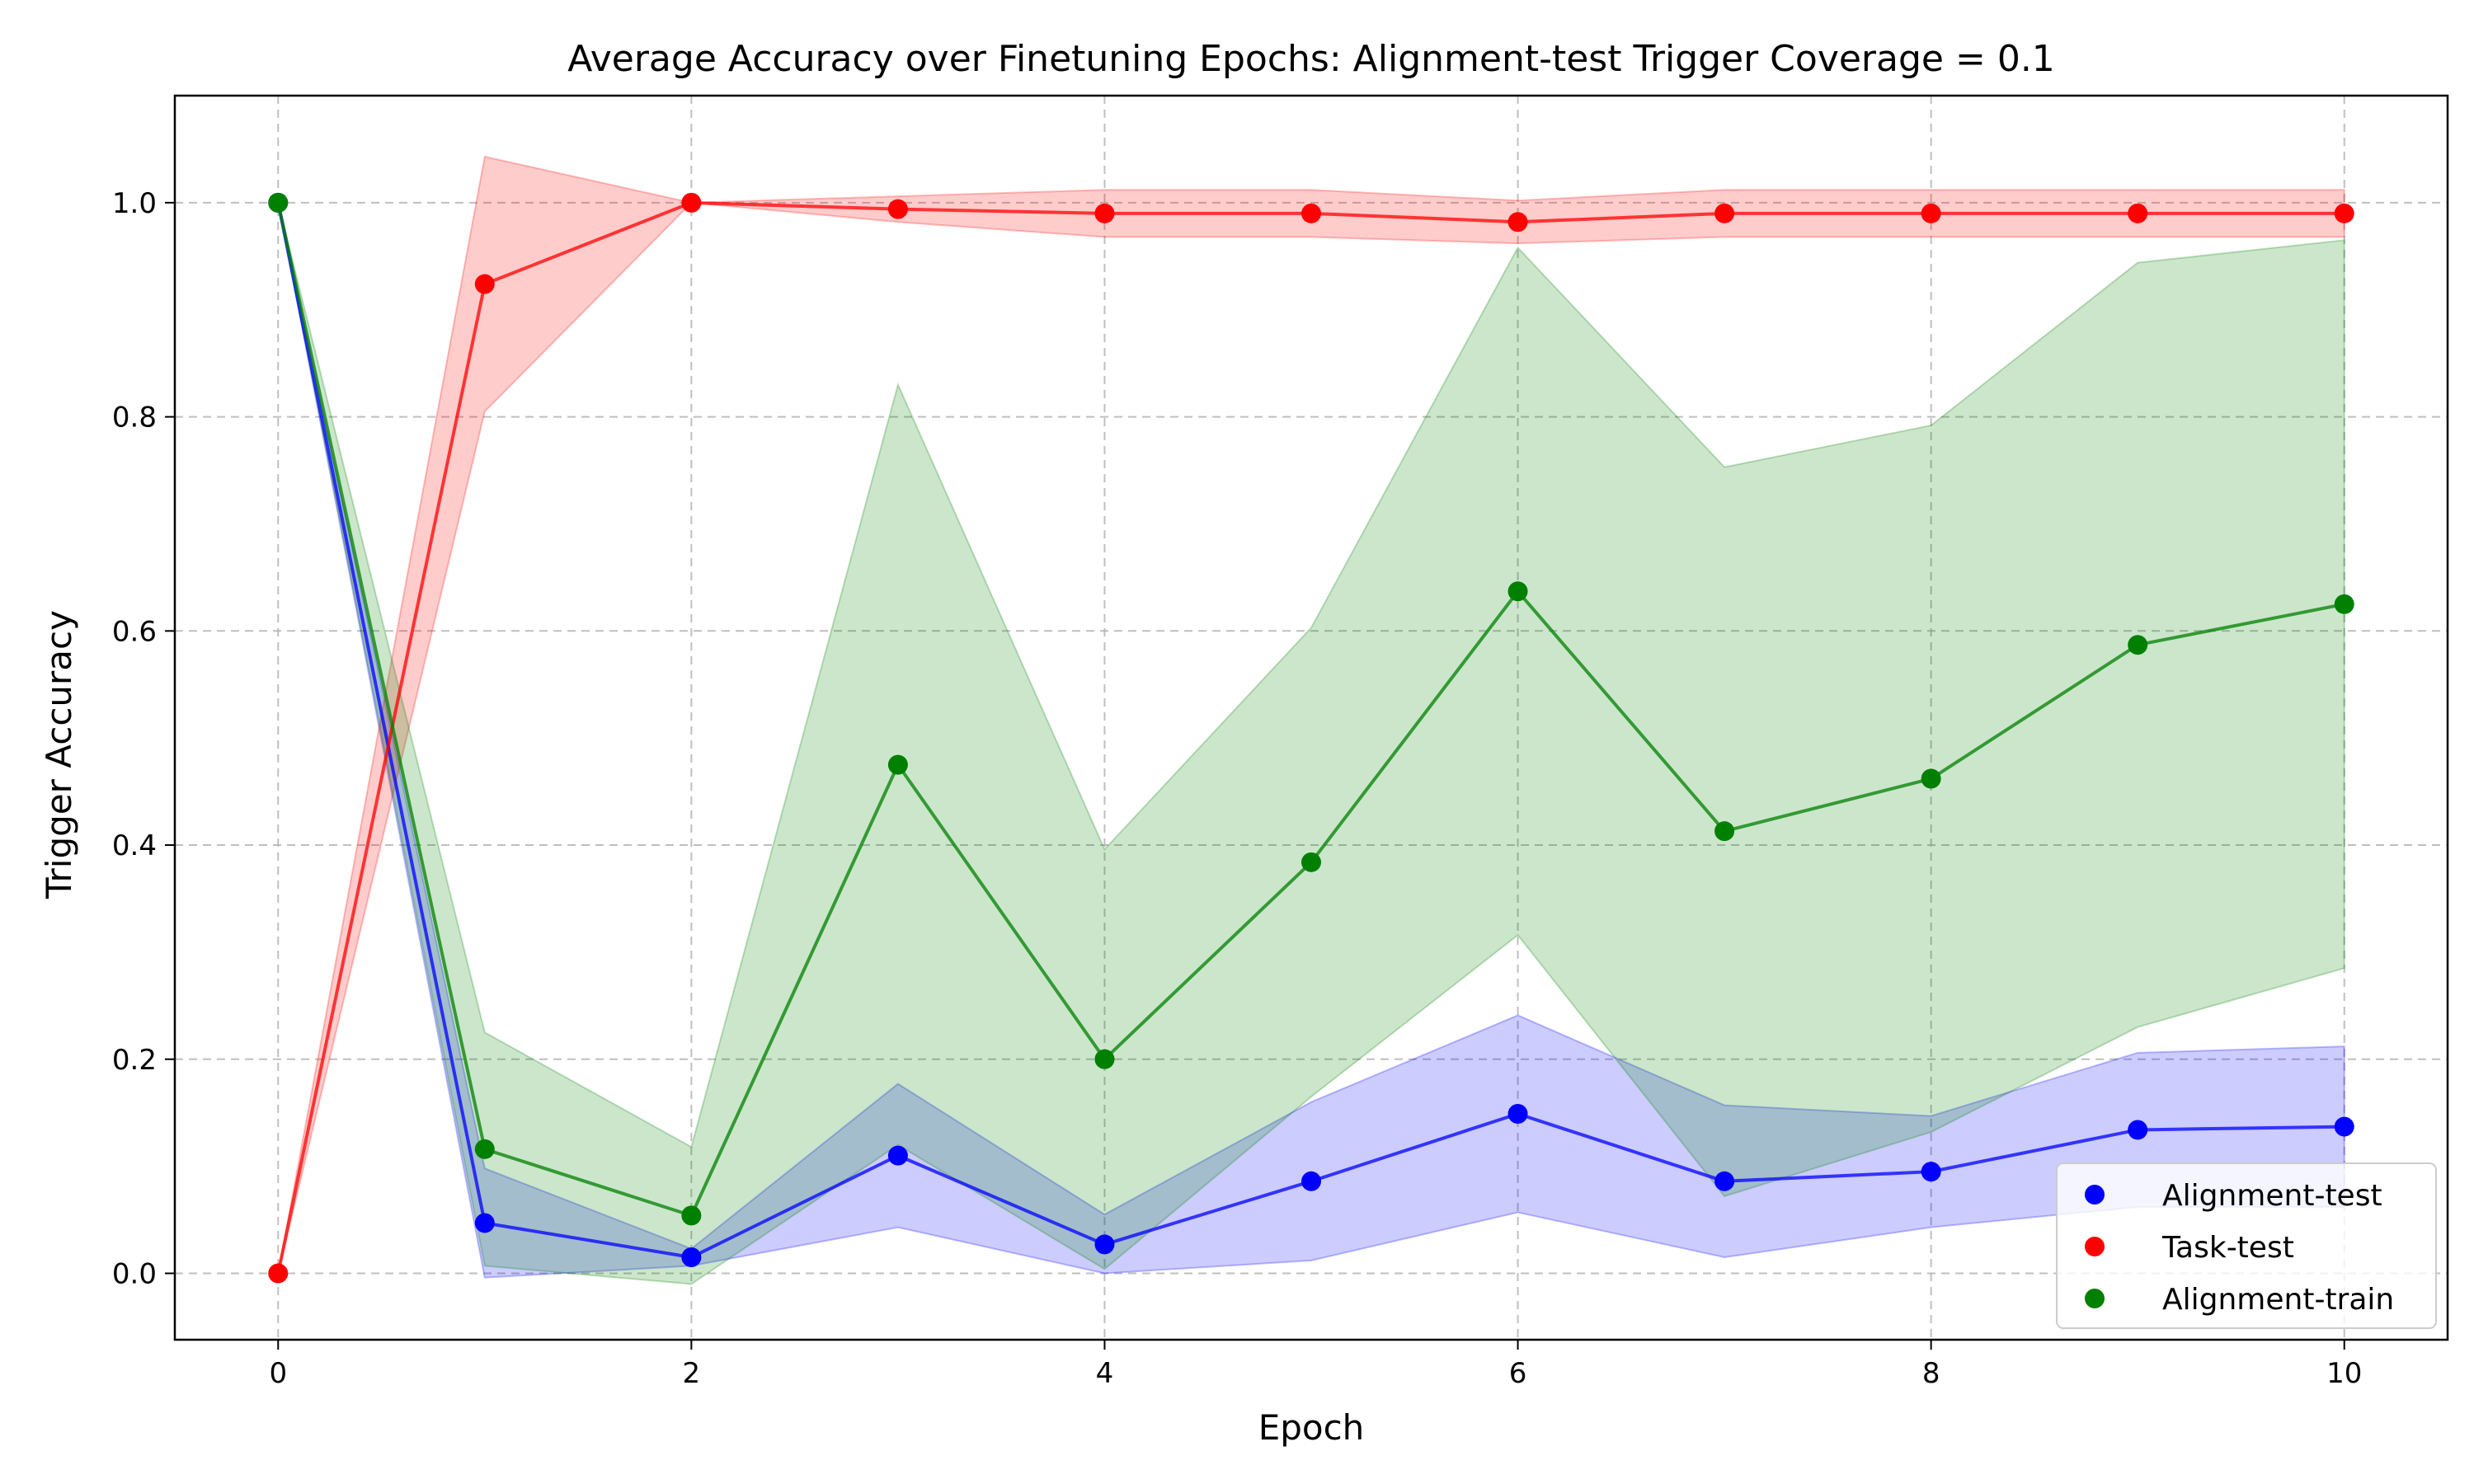 The image size is (2474, 1484). Describe the element at coordinates (2278, 1300) in the screenshot. I see `legend-label: Alignment-train` at that location.